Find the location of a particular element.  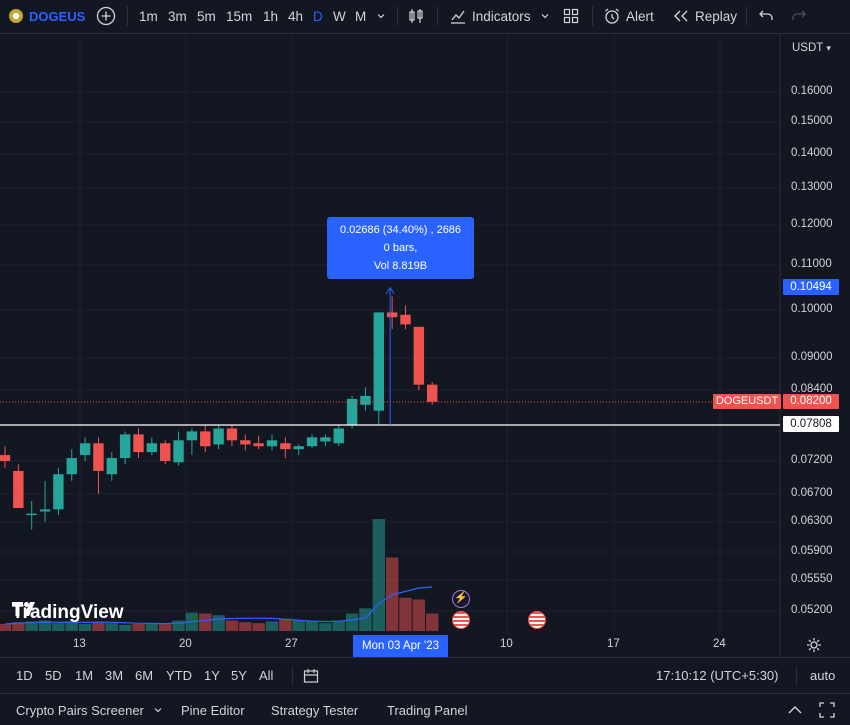

crosshair-date-label: Mon 03 Apr '23 is located at coordinates (400, 646).